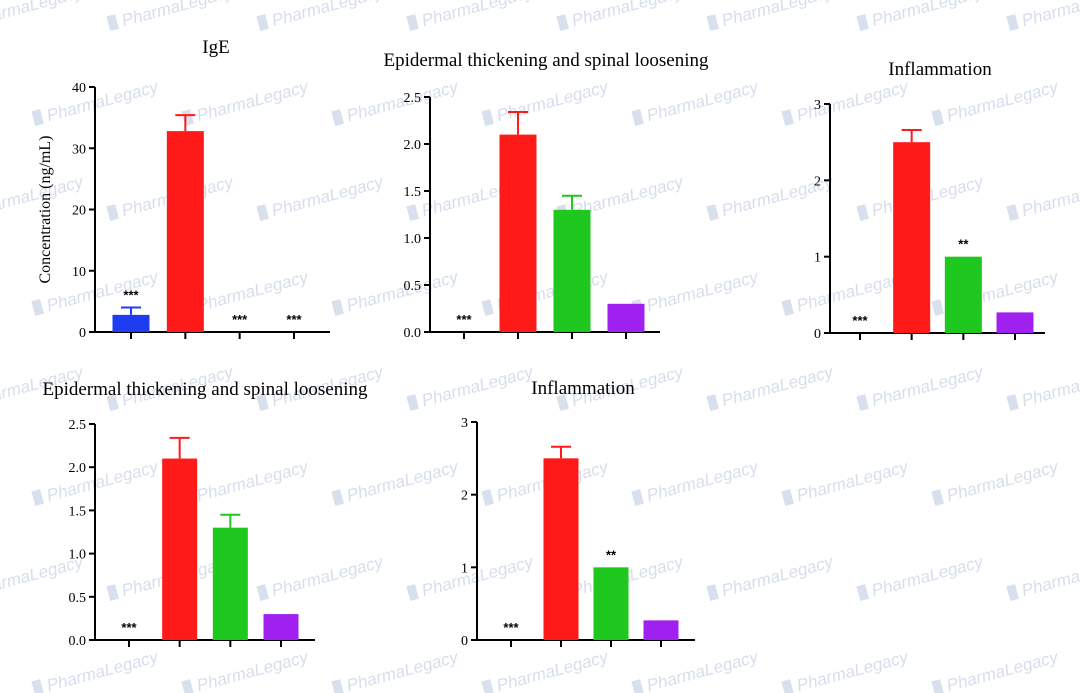 The image size is (1080, 693). Describe the element at coordinates (79, 88) in the screenshot. I see `y-tick-label: 40` at that location.